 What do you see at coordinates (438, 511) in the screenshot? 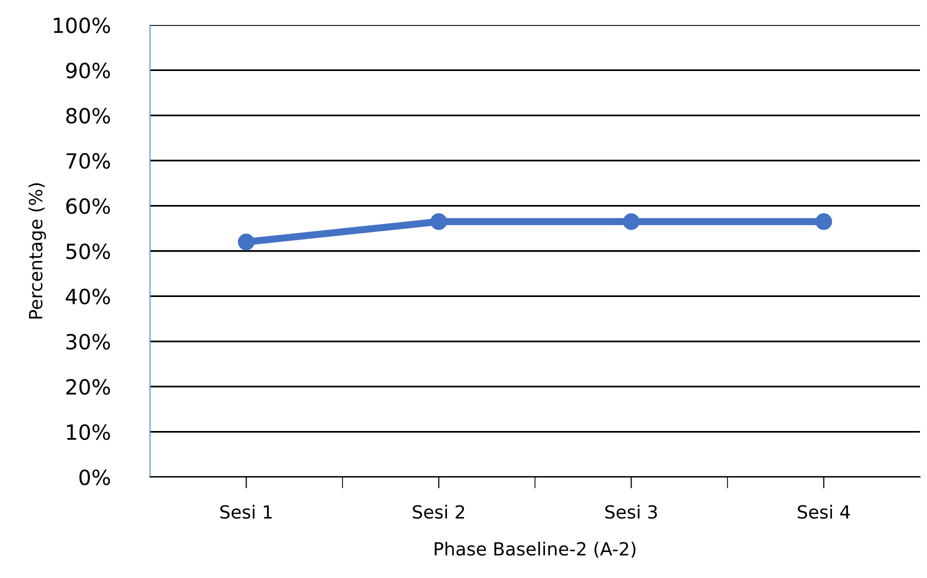
I see `x-tick-label: Sesi 2` at bounding box center [438, 511].